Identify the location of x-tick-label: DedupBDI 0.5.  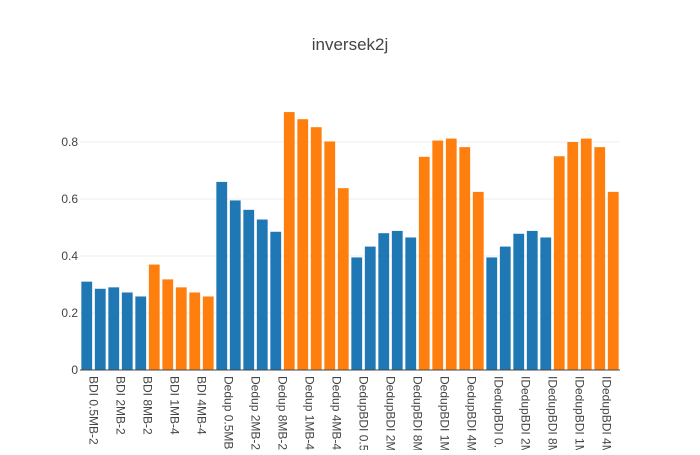
(364, 413).